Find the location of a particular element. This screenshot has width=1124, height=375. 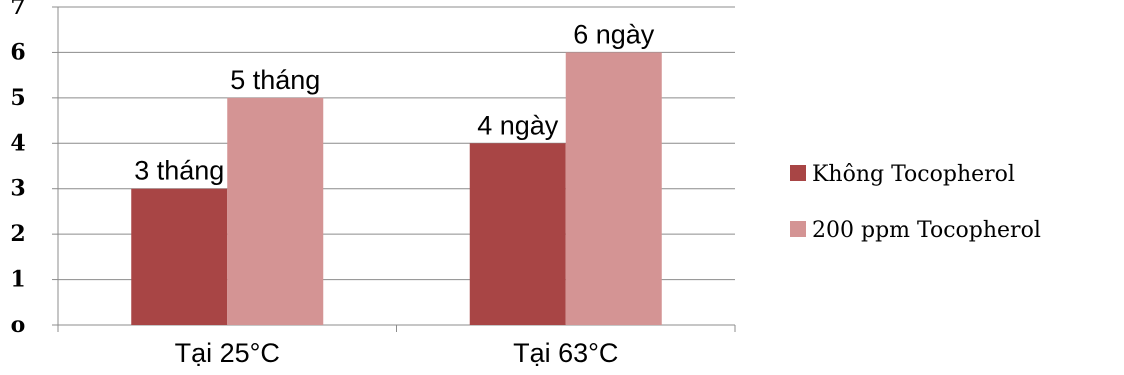

x-category-label: Tại 25°C is located at coordinates (227, 353).